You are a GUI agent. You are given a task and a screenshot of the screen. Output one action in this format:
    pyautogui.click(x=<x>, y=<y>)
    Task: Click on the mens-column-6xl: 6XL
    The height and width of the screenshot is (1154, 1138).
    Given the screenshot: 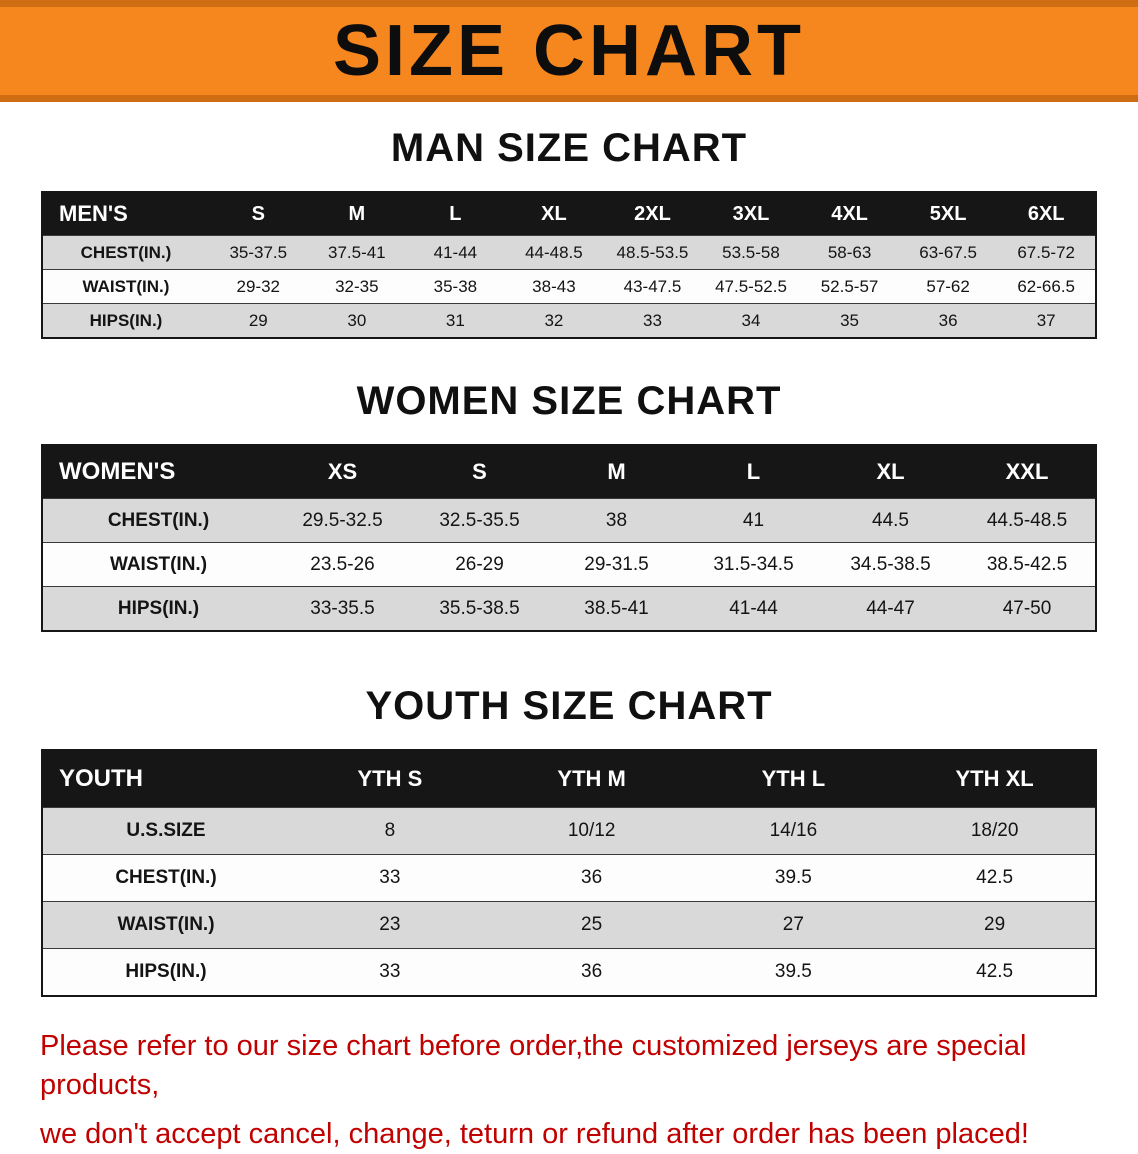 What is the action you would take?
    pyautogui.click(x=1046, y=213)
    